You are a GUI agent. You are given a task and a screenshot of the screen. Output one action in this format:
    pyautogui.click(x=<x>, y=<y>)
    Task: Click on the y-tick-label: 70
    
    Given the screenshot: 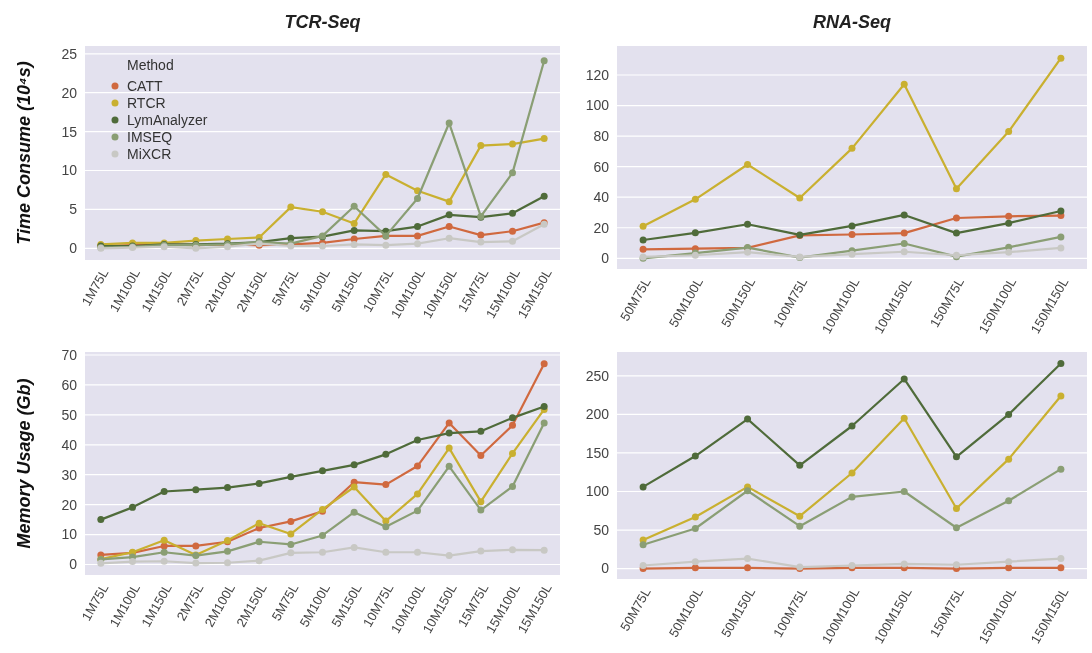 What is the action you would take?
    pyautogui.click(x=69, y=354)
    